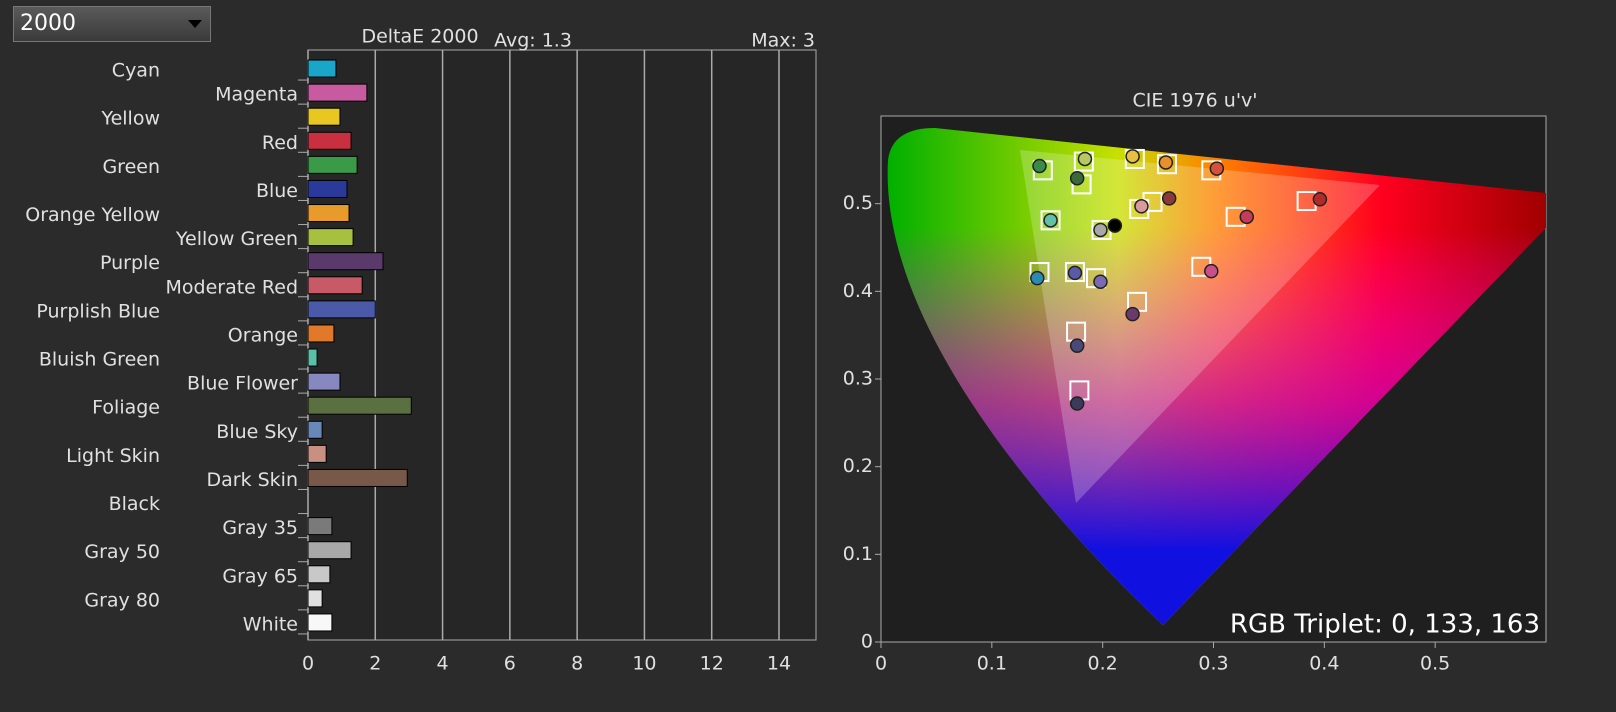 Image resolution: width=1616 pixels, height=712 pixels. Describe the element at coordinates (644, 664) in the screenshot. I see `x-tick-label: 10` at that location.